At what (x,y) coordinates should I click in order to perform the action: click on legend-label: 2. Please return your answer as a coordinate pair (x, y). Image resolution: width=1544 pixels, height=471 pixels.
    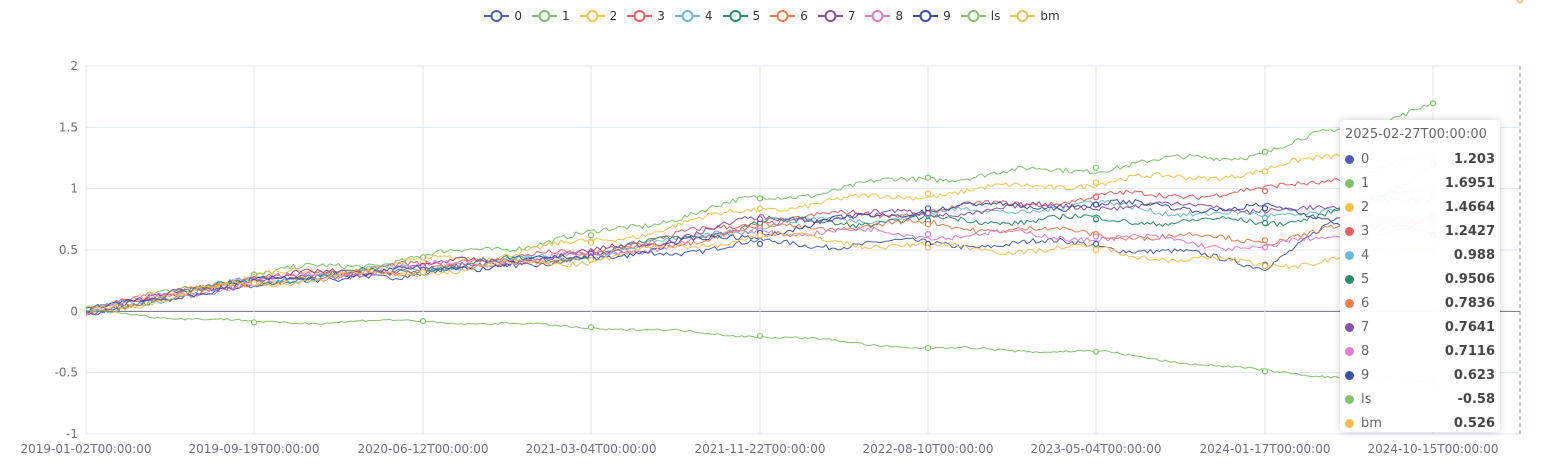
    Looking at the image, I should click on (613, 16).